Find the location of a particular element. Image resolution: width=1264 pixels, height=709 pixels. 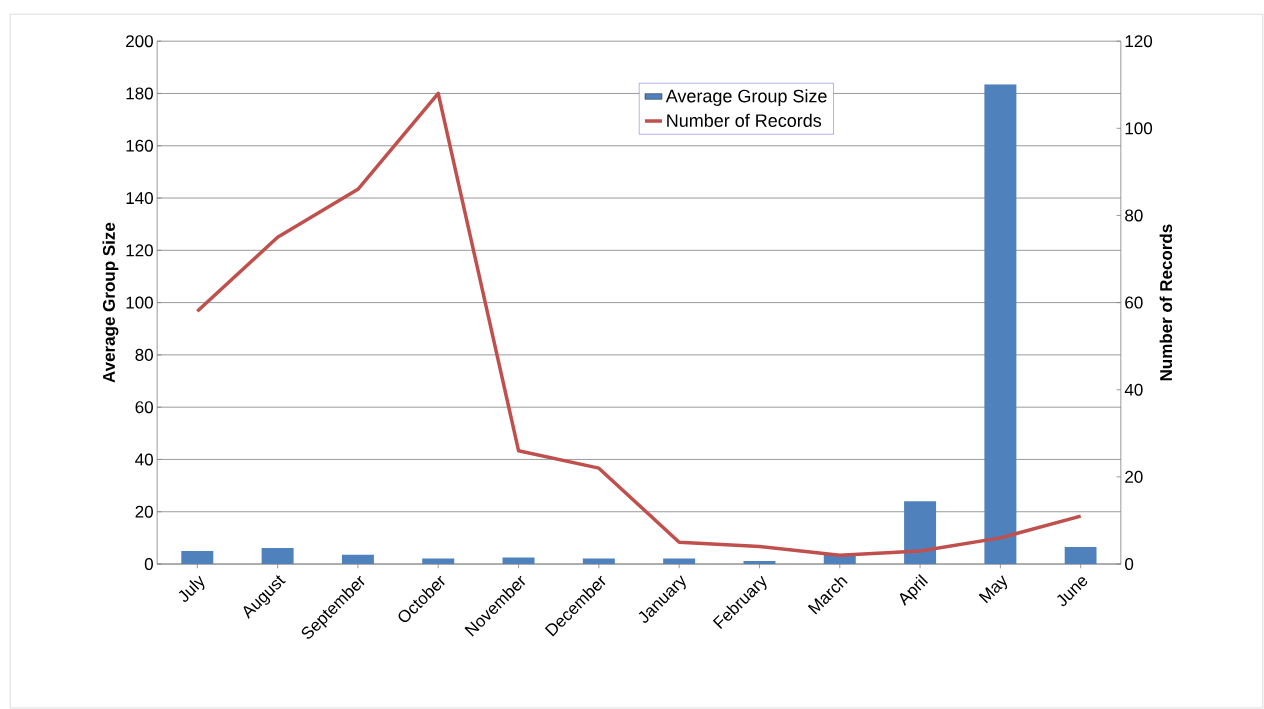

y2-tick-label: 100 is located at coordinates (1139, 128).